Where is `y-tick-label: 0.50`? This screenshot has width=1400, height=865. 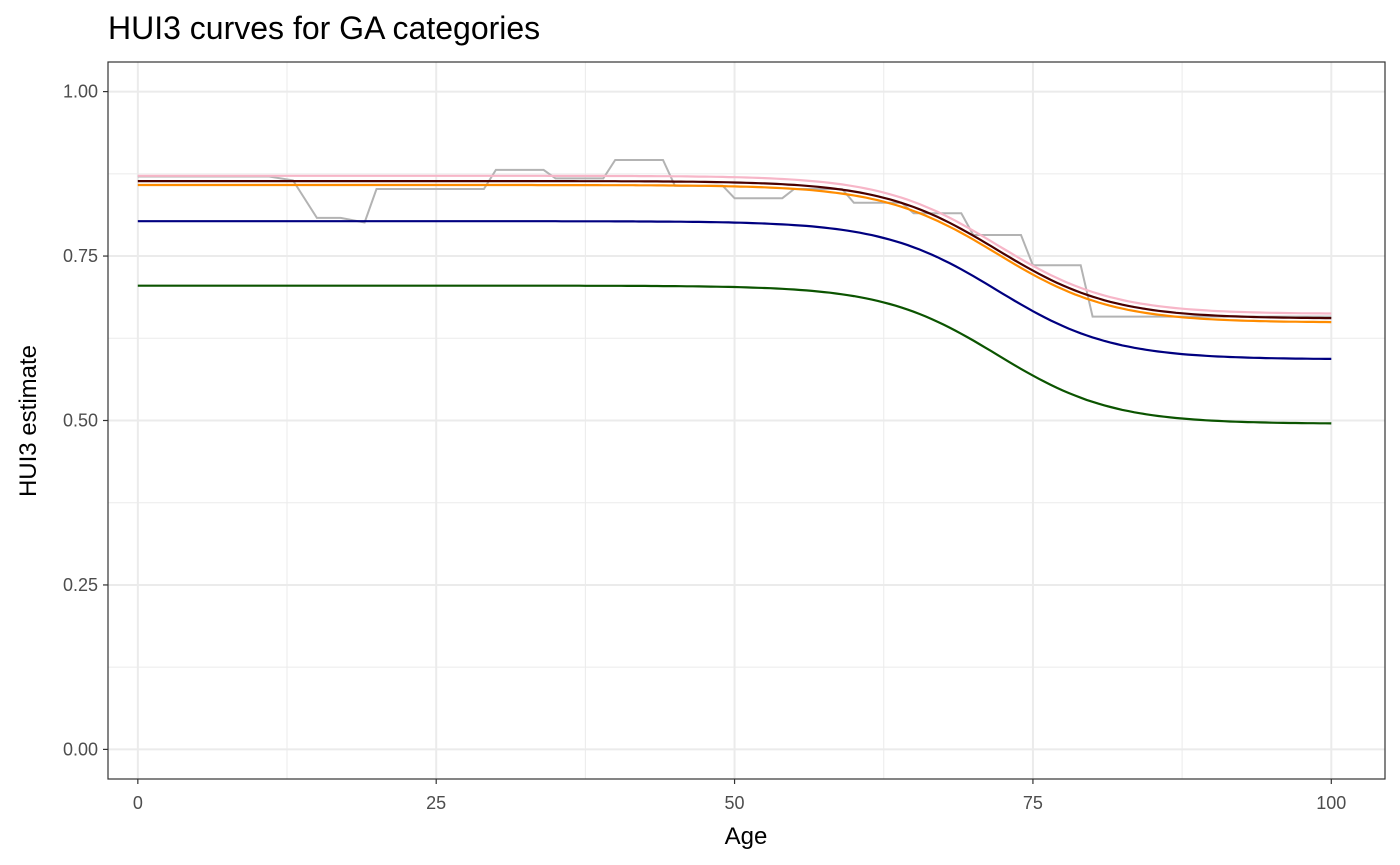
y-tick-label: 0.50 is located at coordinates (80, 421).